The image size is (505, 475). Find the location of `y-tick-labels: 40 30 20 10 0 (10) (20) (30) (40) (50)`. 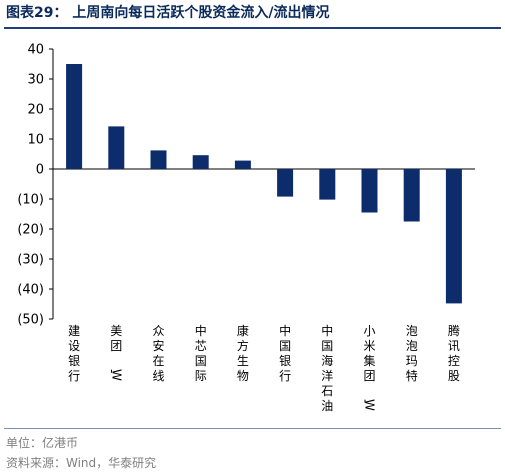

y-tick-labels: 40 30 20 10 0 (10) (20) (30) (40) (50) is located at coordinates (30, 185).